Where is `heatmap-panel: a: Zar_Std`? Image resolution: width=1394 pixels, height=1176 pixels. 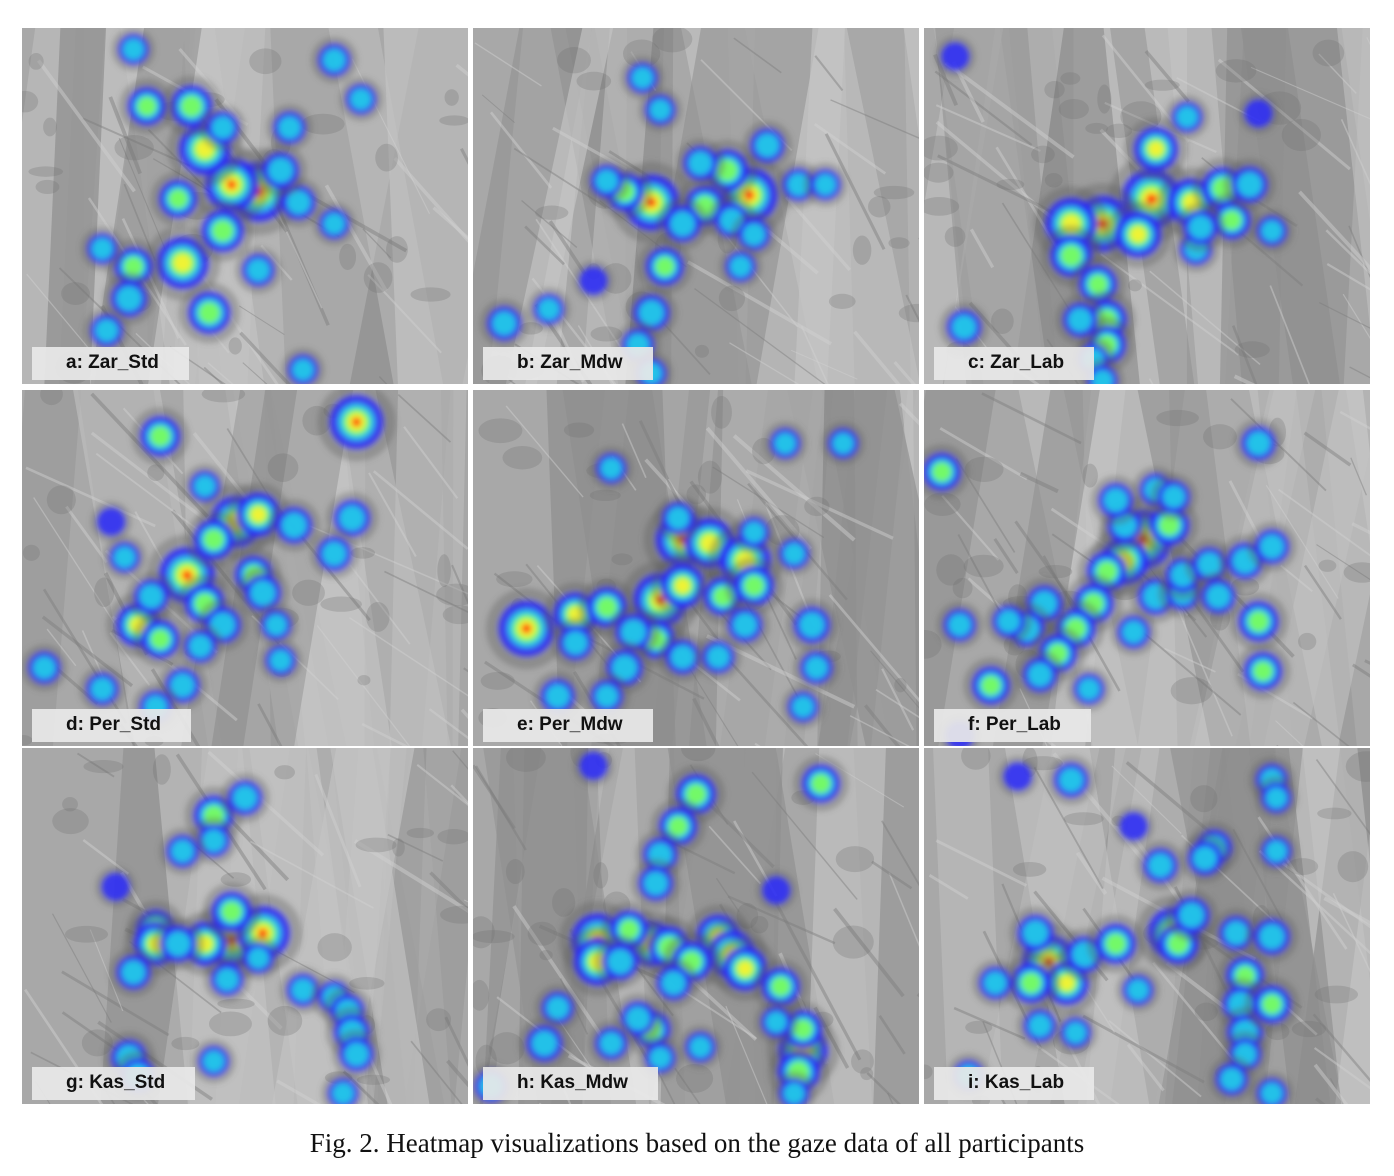
heatmap-panel: a: Zar_Std is located at coordinates (245, 206).